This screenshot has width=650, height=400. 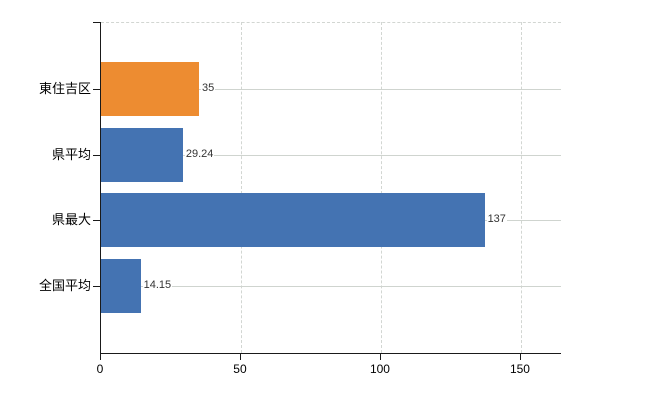 What do you see at coordinates (208, 88) in the screenshot?
I see `bar-value-label: 35` at bounding box center [208, 88].